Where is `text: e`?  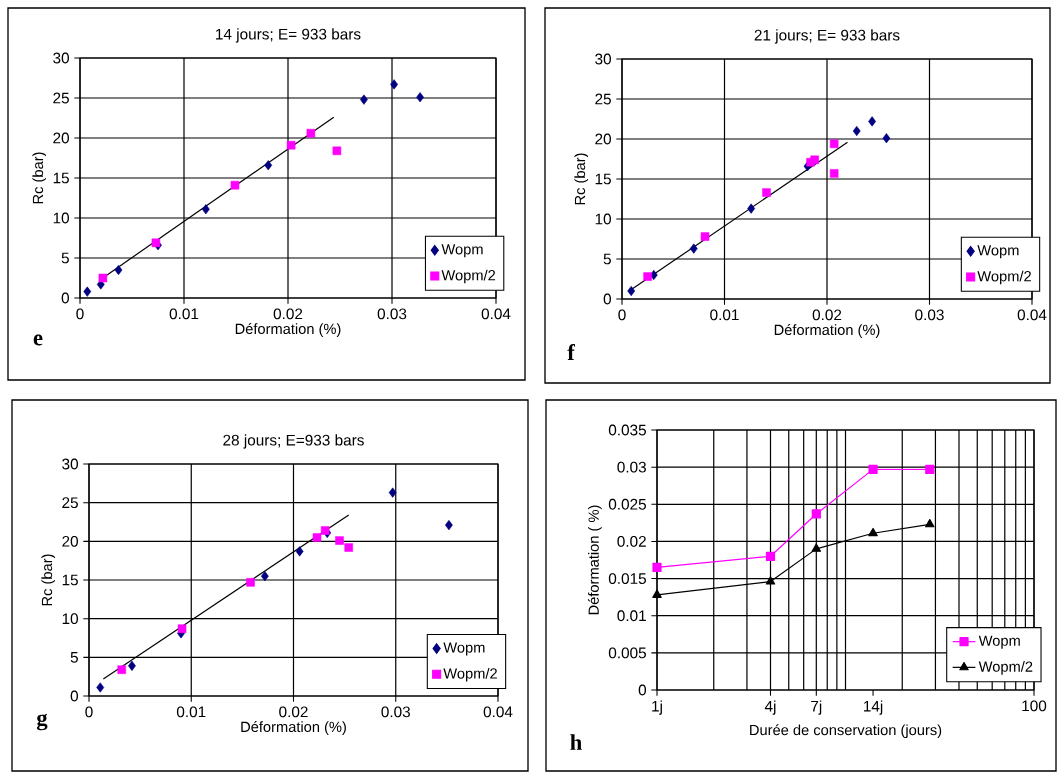
text: e is located at coordinates (38, 340).